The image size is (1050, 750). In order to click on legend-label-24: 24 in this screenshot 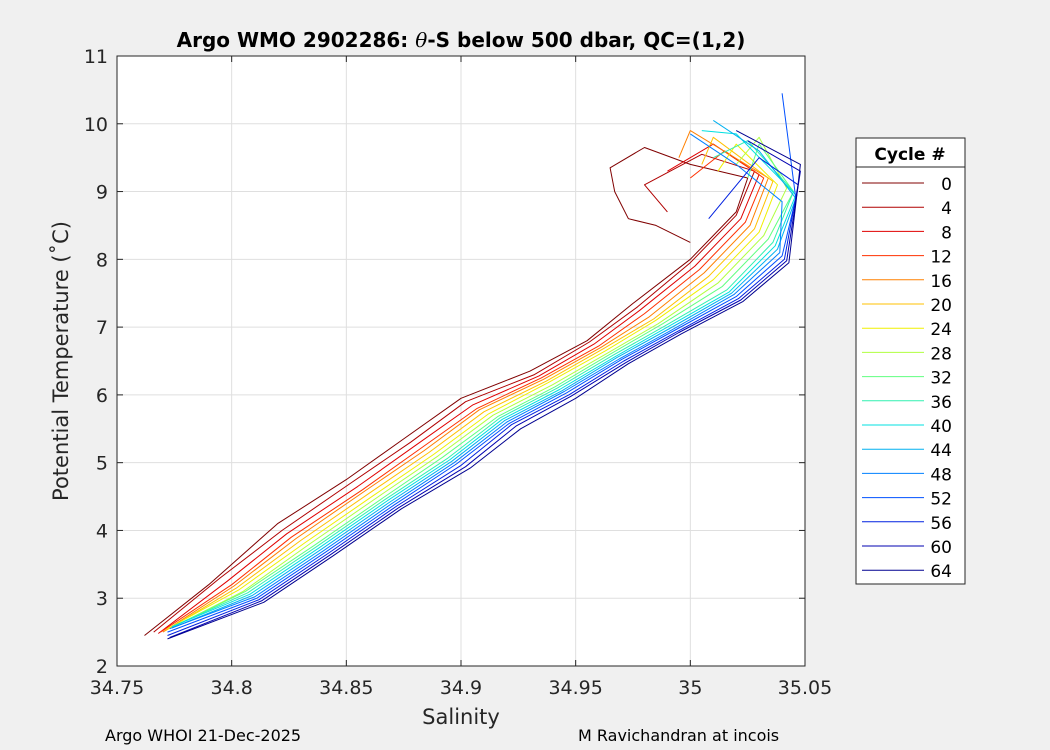, I will do `click(941, 330)`.